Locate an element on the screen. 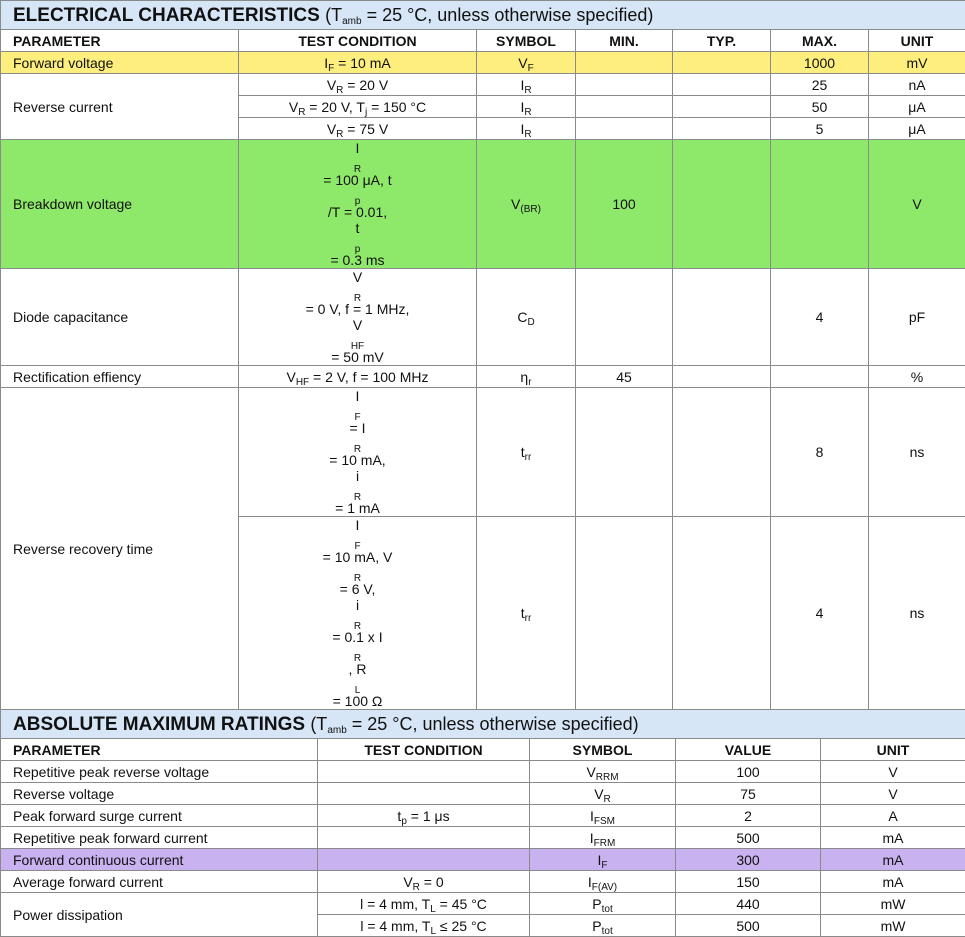  max-reverse-current-3: 5 is located at coordinates (820, 129).